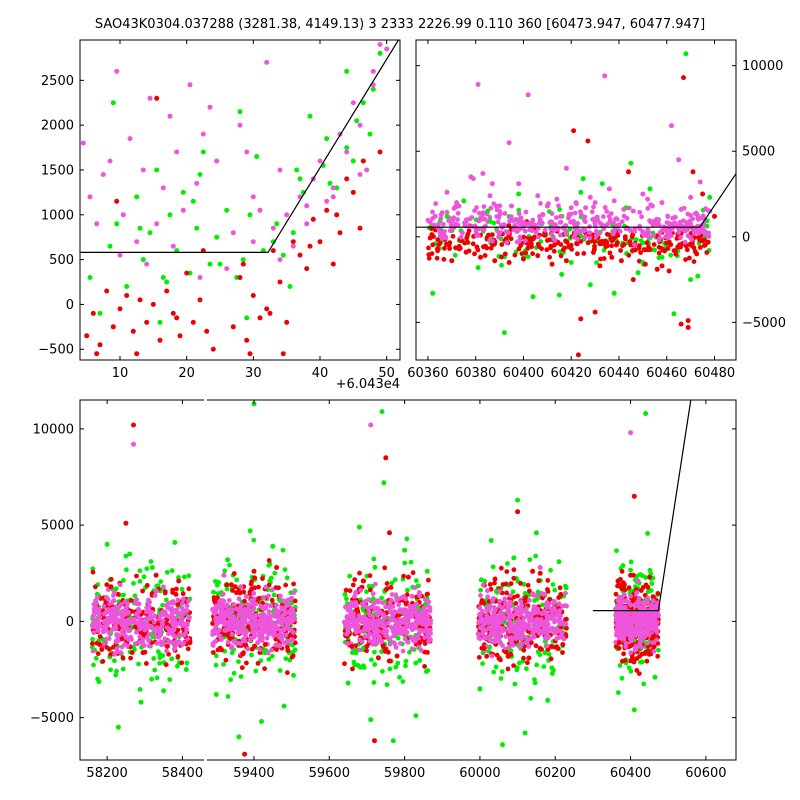 This screenshot has width=800, height=800. I want to click on model-line, so click(576, 200).